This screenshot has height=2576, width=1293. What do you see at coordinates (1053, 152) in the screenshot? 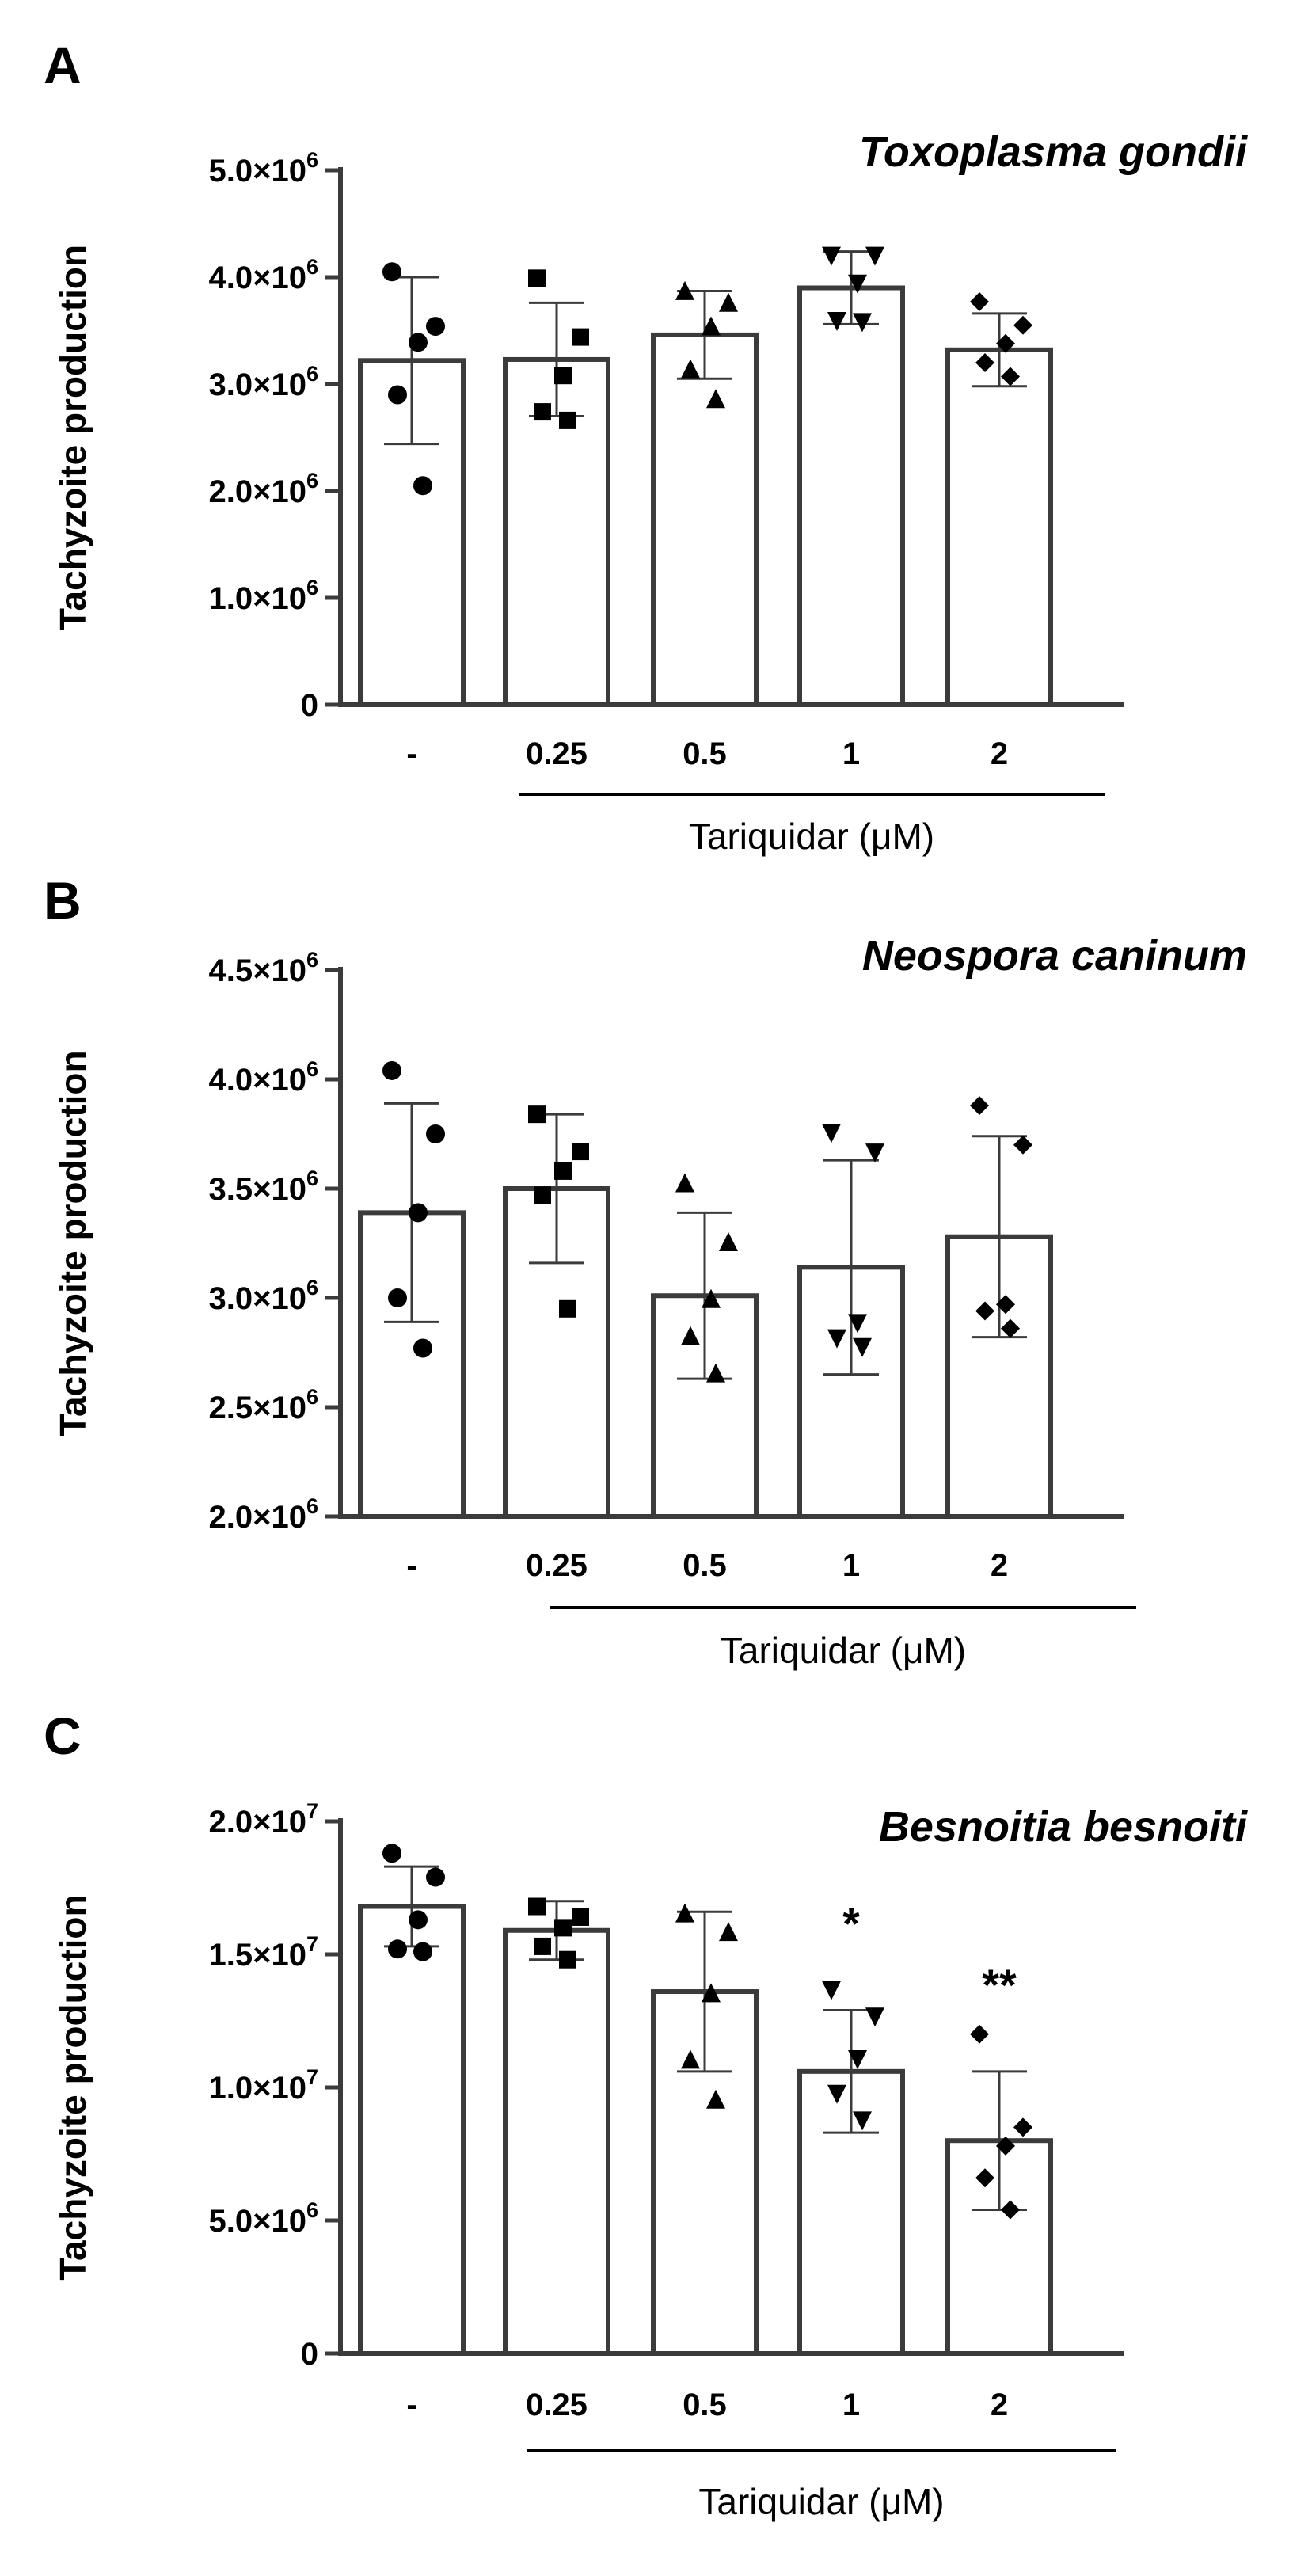
I see `chart-title: Toxoplasma gondii` at bounding box center [1053, 152].